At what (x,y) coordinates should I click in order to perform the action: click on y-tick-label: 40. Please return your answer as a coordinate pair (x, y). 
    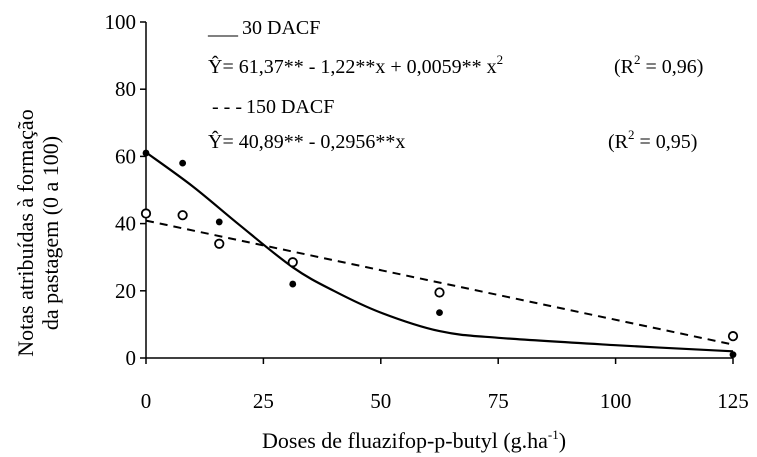
    Looking at the image, I should click on (125, 224).